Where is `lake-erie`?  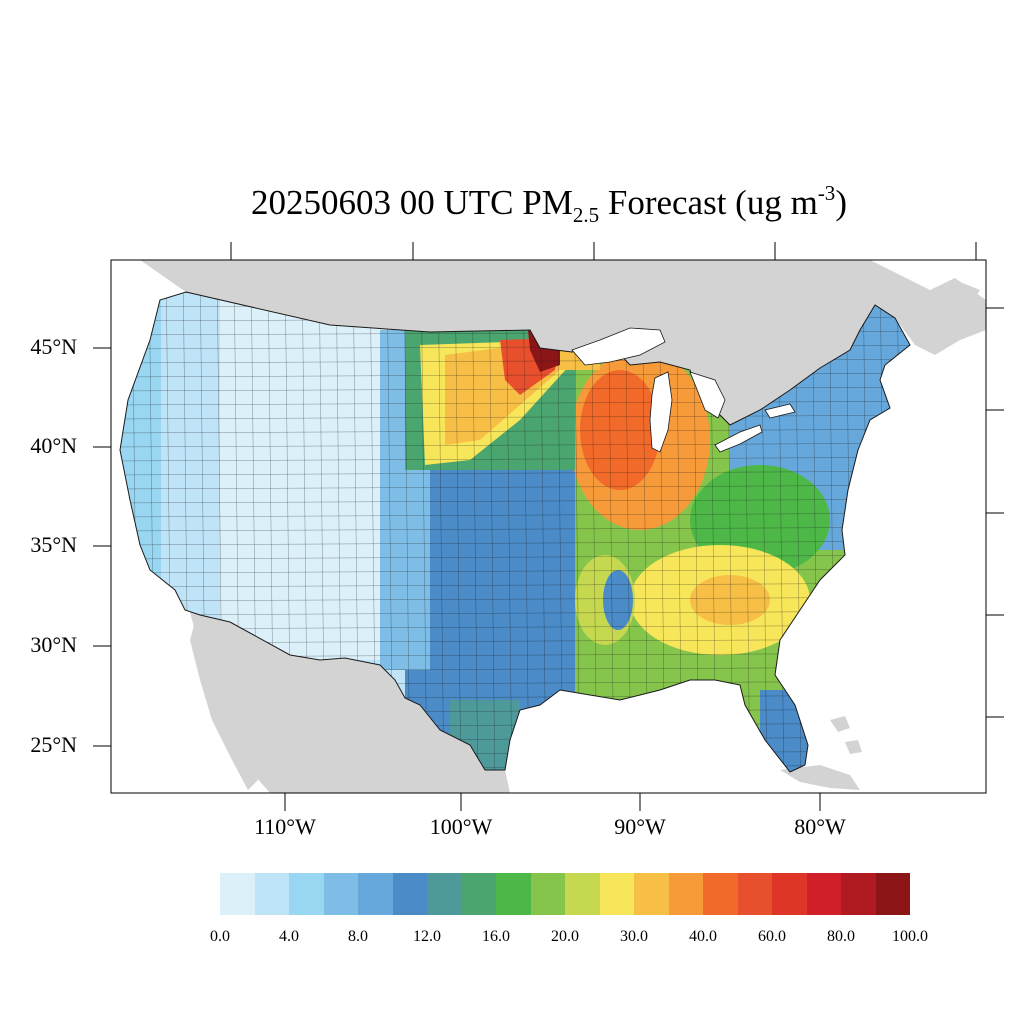
lake-erie is located at coordinates (738, 438).